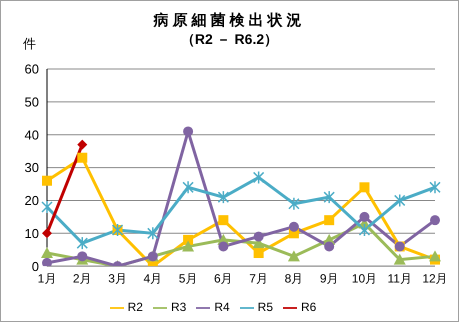 This screenshot has height=322, width=459. I want to click on x-tick-label: 12月, so click(435, 279).